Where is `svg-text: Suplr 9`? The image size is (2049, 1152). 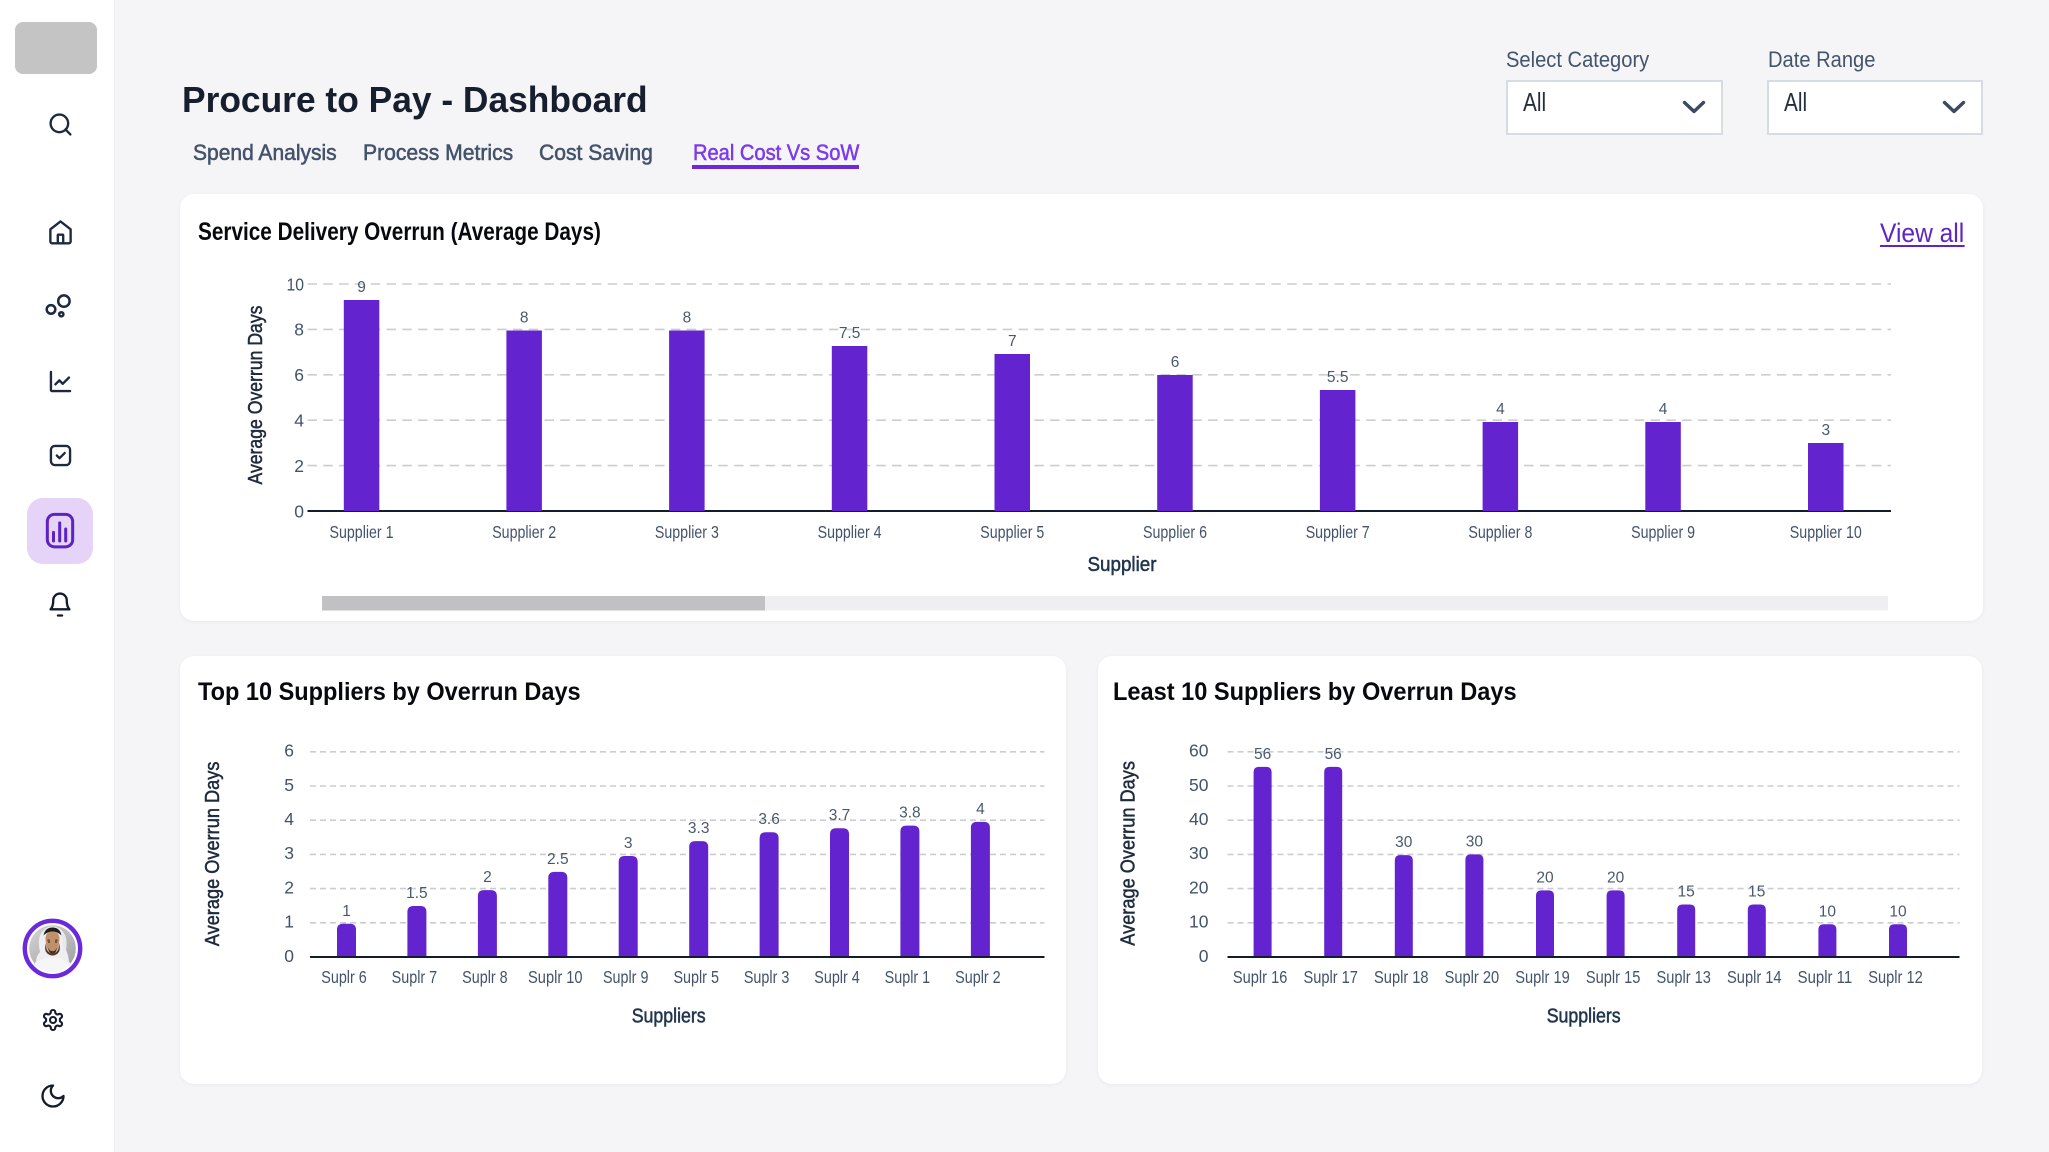 svg-text: Suplr 9 is located at coordinates (626, 977).